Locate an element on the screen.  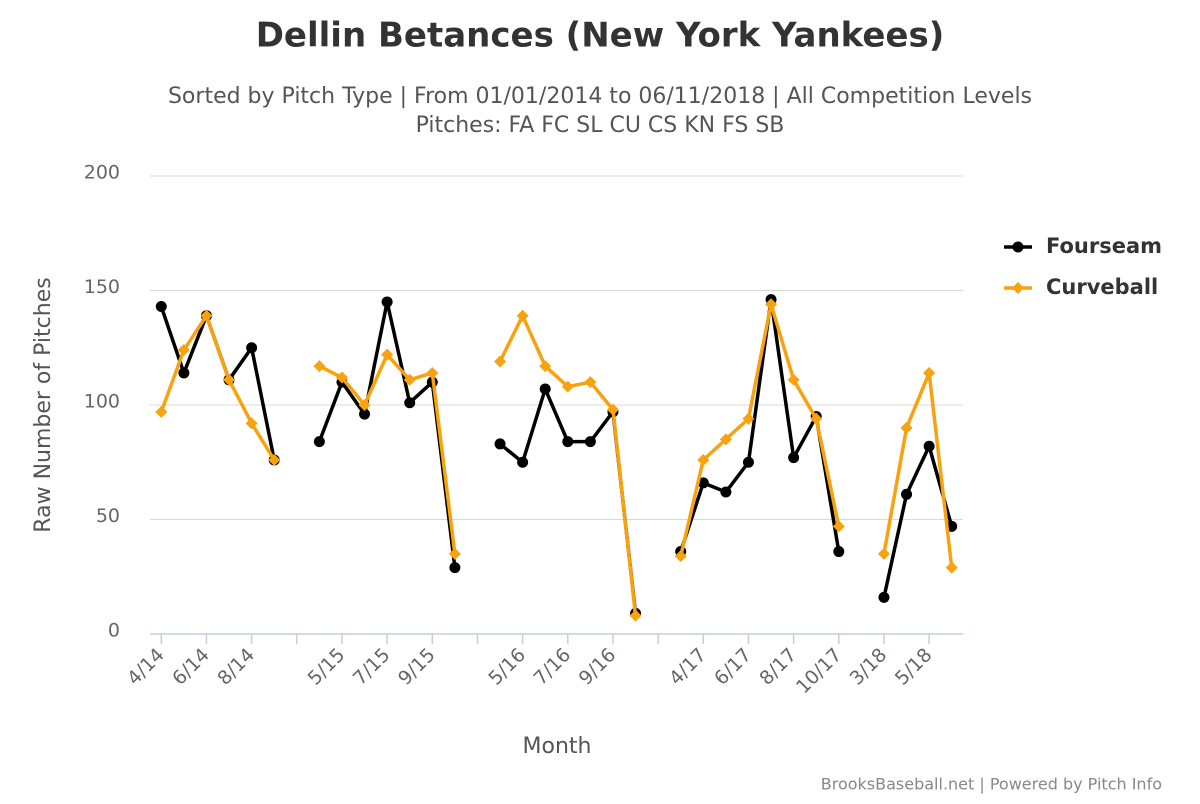
x-tick-label: 5/15 is located at coordinates (327, 667).